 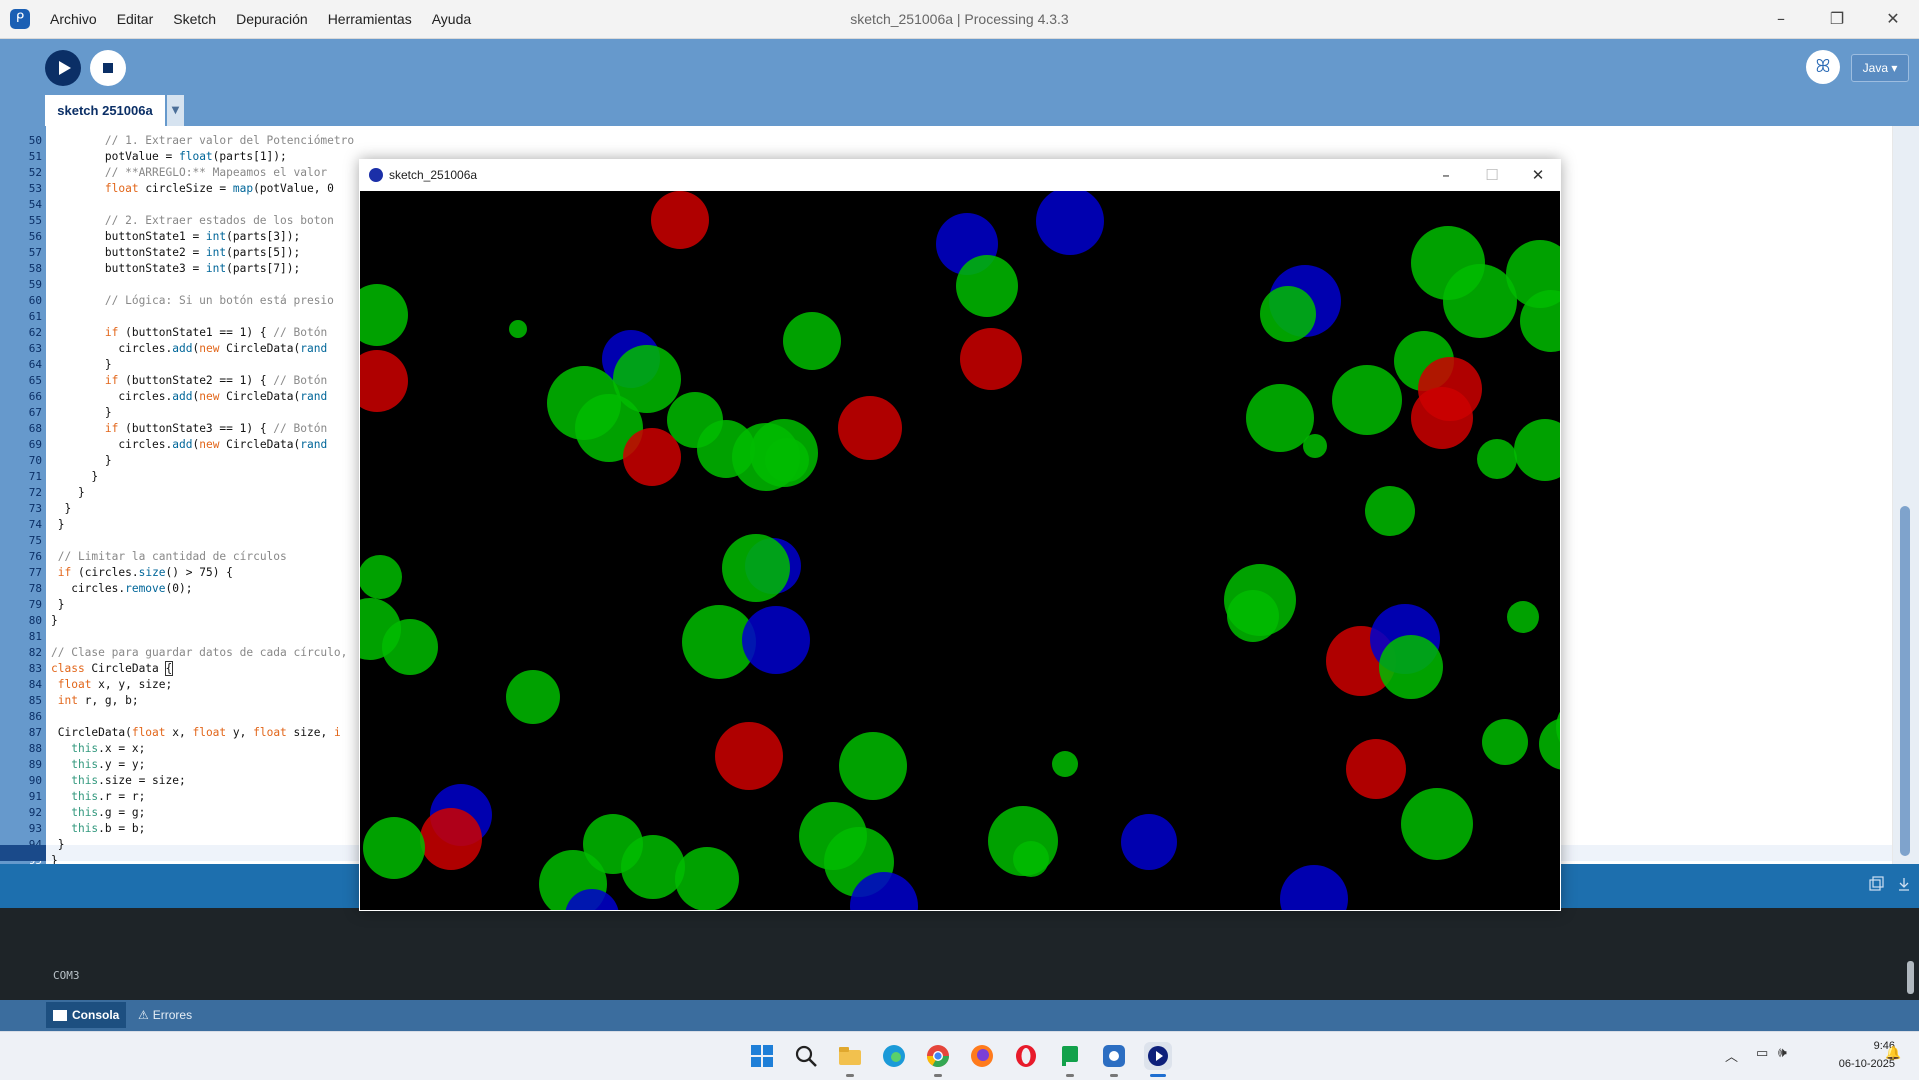 I want to click on debug-button: ꕤ, so click(x=1823, y=67).